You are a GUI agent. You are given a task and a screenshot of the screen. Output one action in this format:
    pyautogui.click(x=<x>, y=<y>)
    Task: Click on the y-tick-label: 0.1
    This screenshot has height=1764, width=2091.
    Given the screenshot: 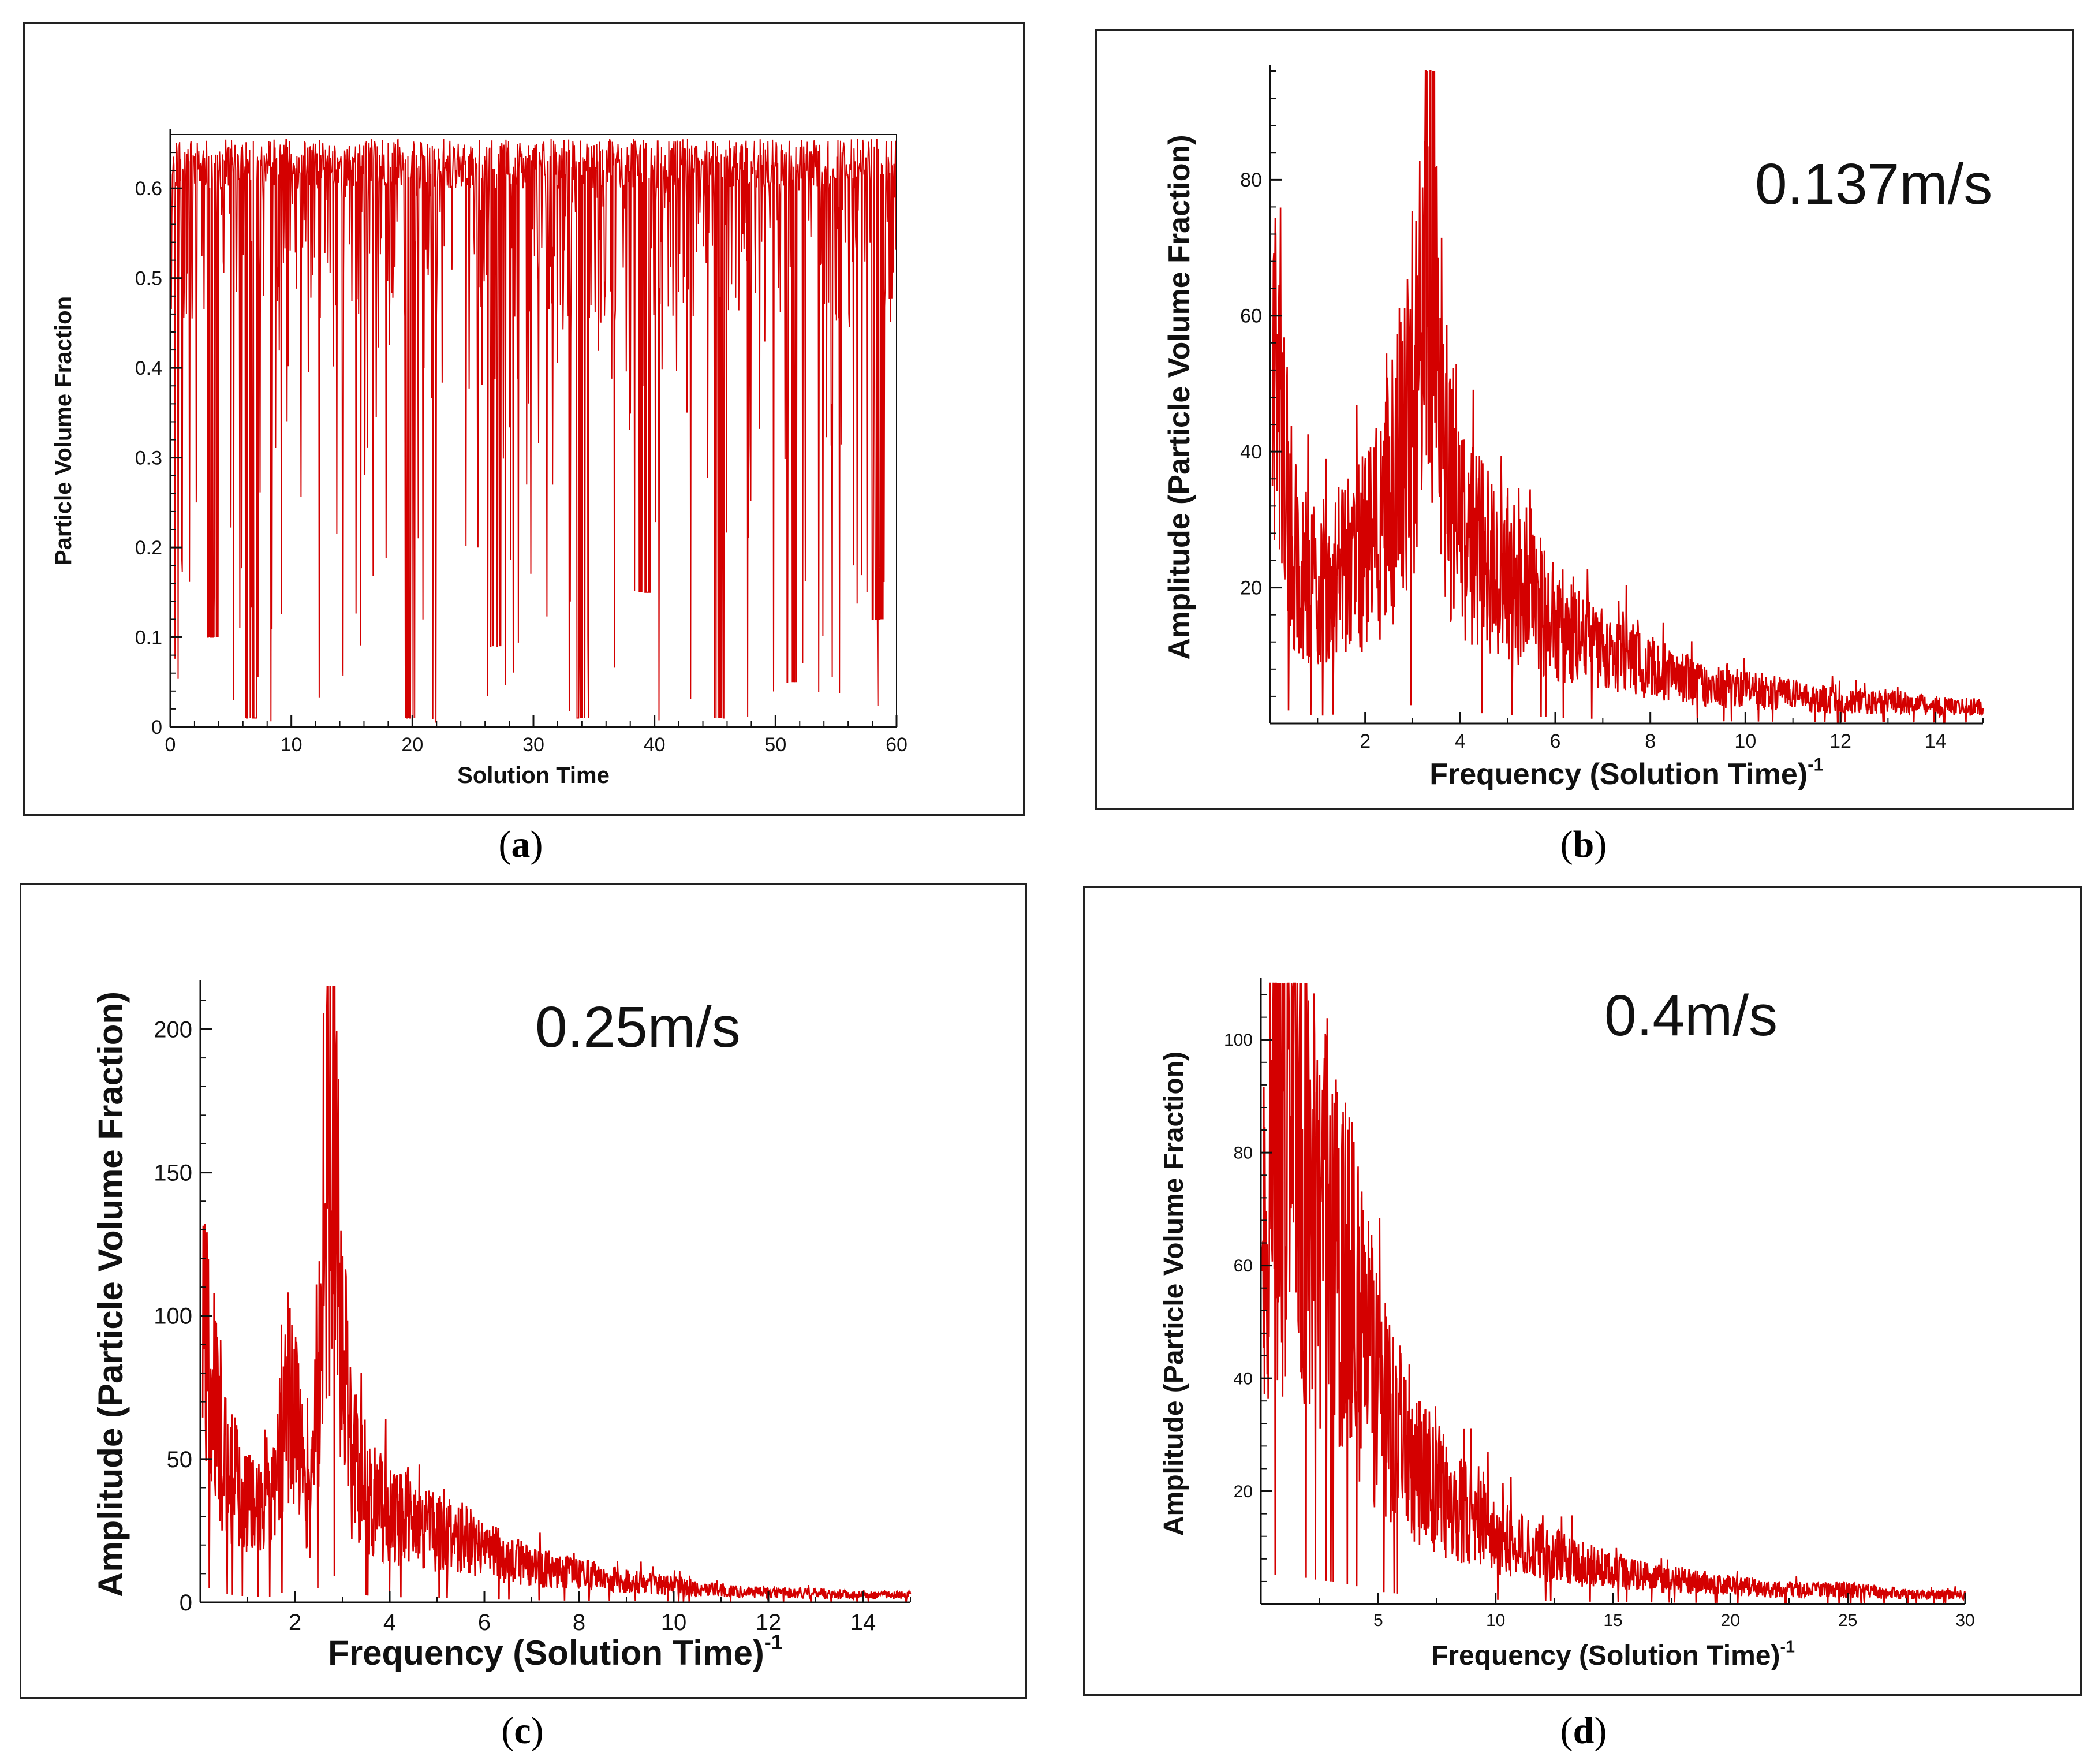 What is the action you would take?
    pyautogui.click(x=148, y=637)
    